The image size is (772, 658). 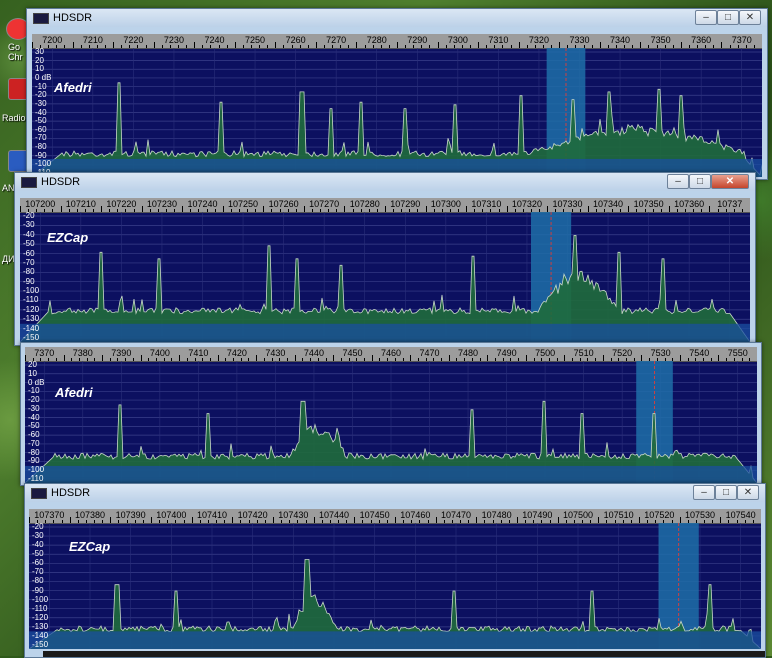 I want to click on spectrum-trace, so click(x=391, y=441).